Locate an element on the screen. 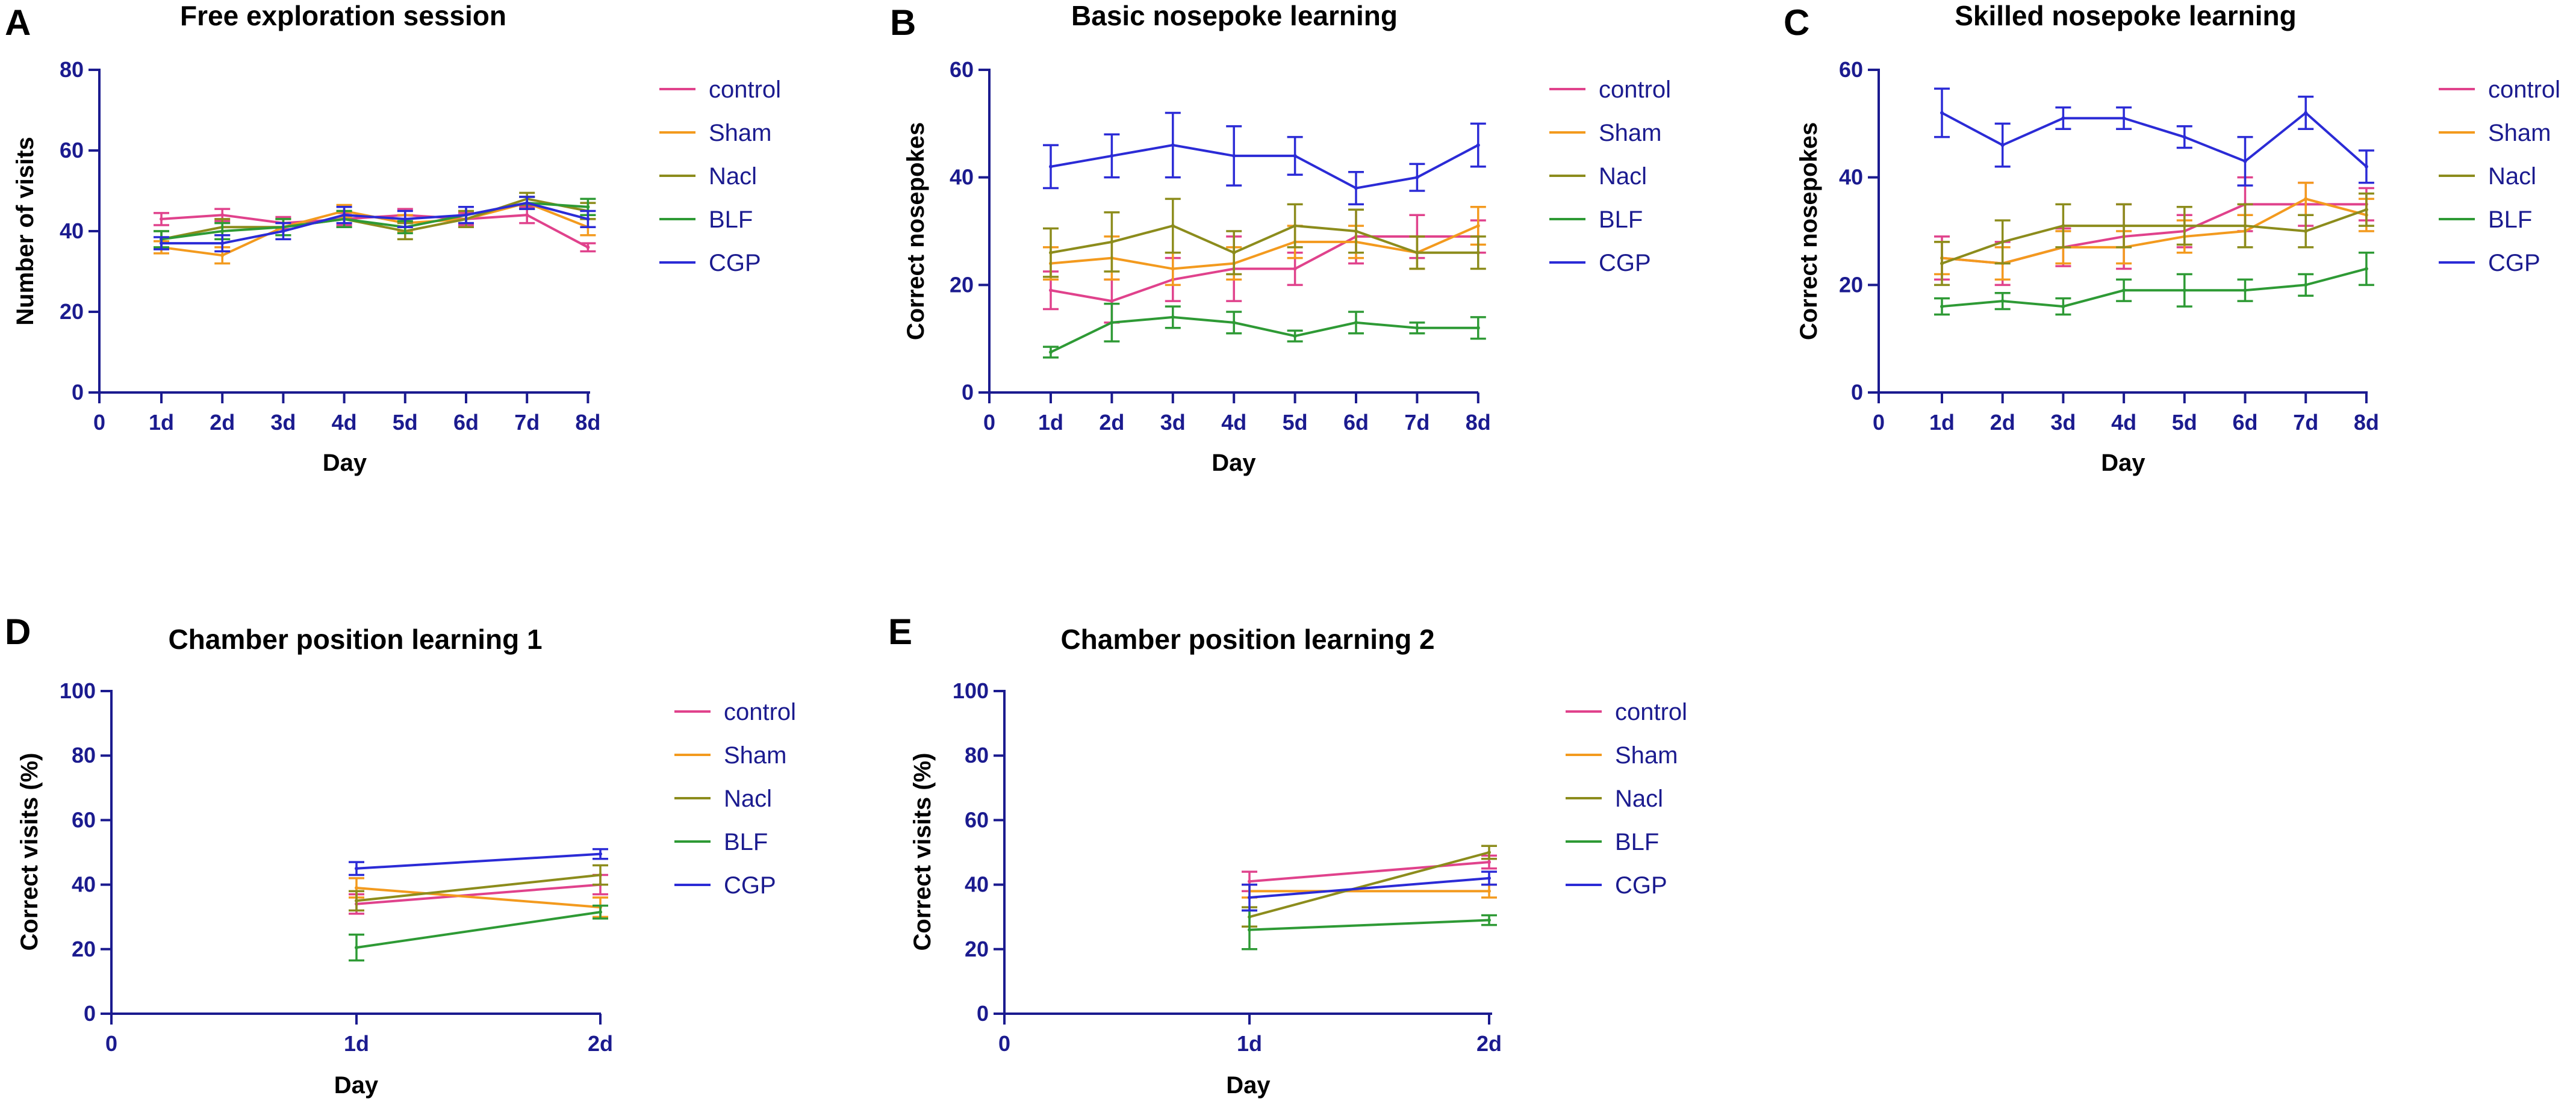 The width and height of the screenshot is (2576, 1104). x-tick-label: 7d is located at coordinates (1417, 422).